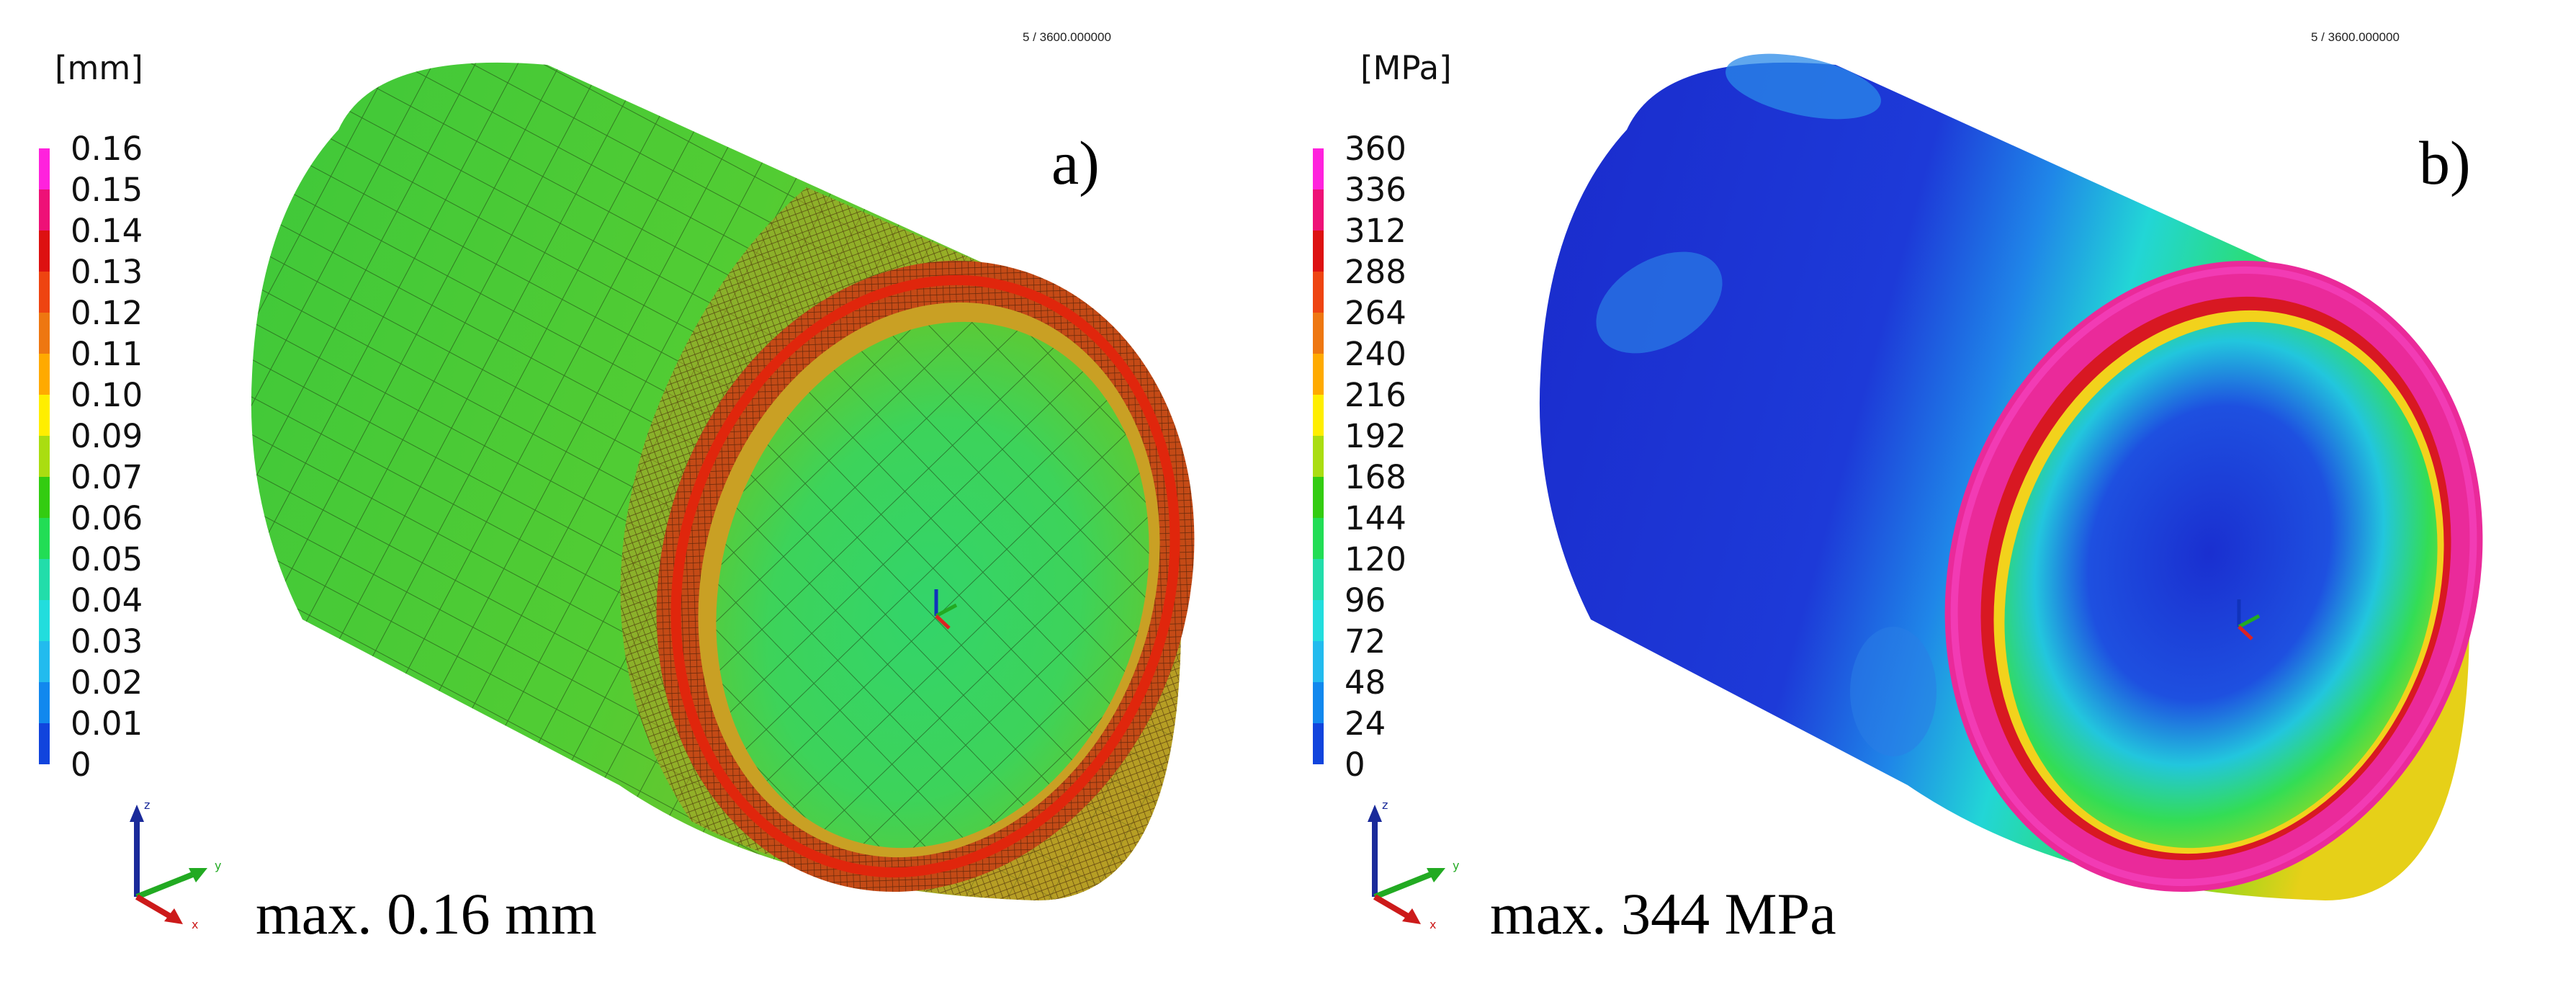  I want to click on legend-tick: 0.03, so click(107, 641).